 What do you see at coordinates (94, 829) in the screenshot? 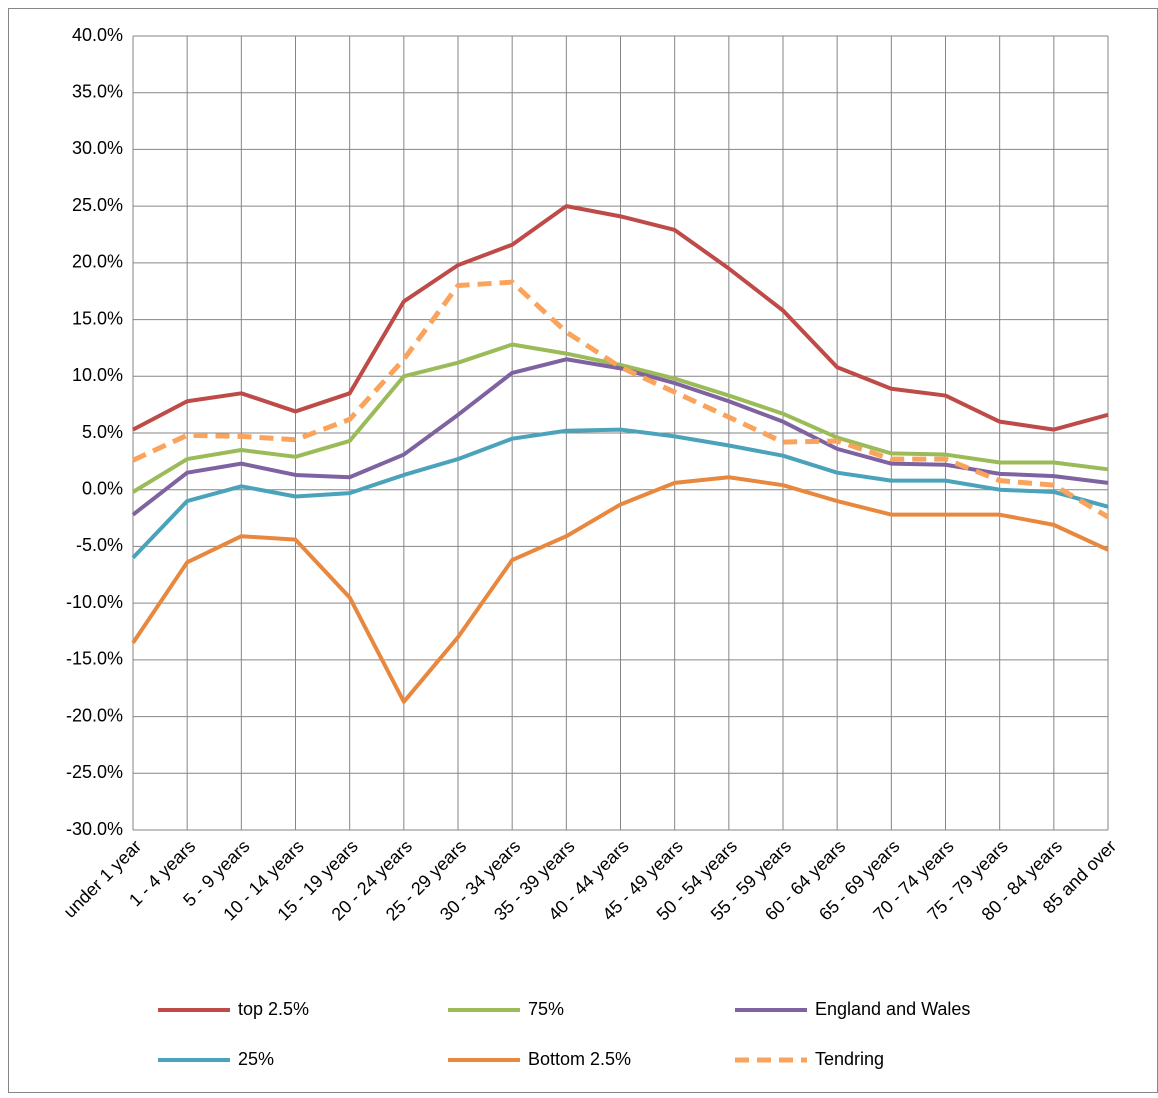
I see `y-tick-label: -30.0%` at bounding box center [94, 829].